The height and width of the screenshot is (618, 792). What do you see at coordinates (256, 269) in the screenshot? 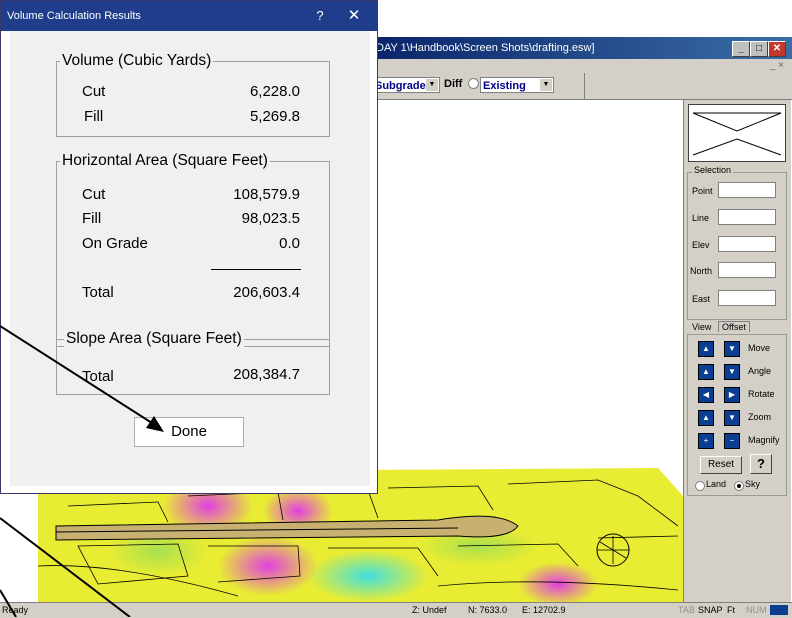
I see `total-divider-line` at bounding box center [256, 269].